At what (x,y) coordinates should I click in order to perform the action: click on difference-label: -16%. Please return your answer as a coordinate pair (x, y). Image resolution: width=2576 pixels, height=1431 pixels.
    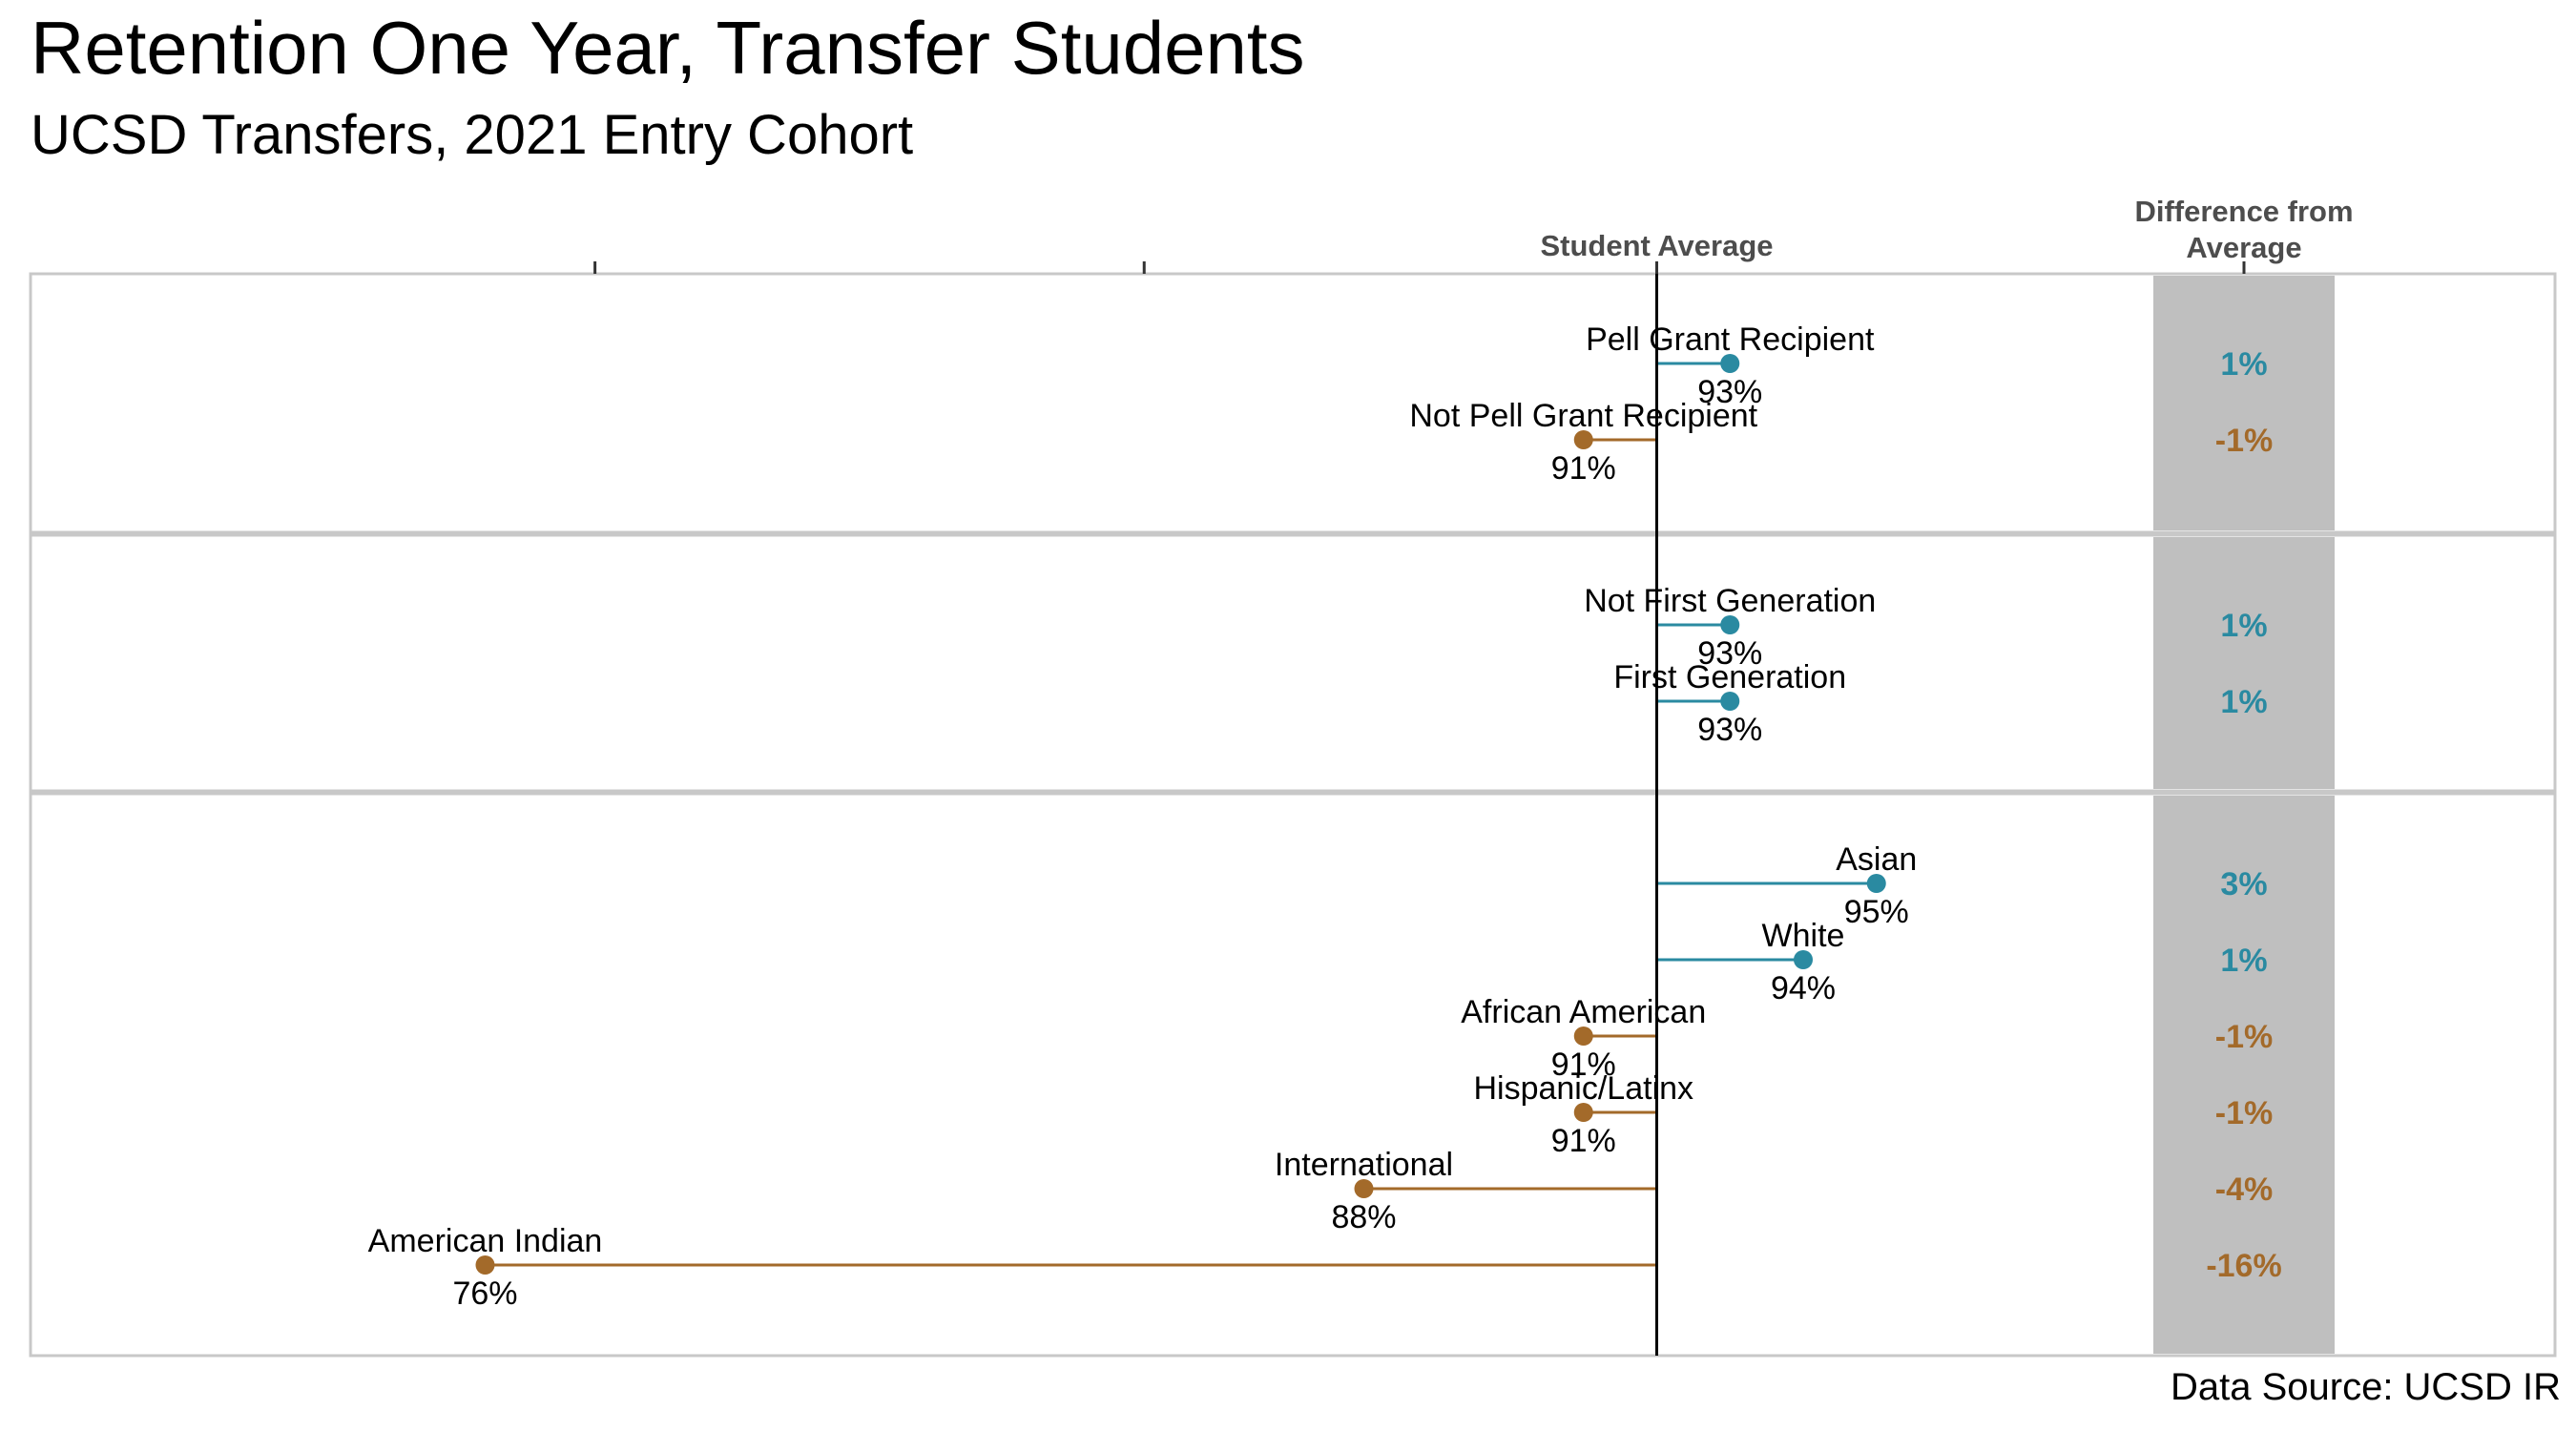
    Looking at the image, I should click on (2243, 1266).